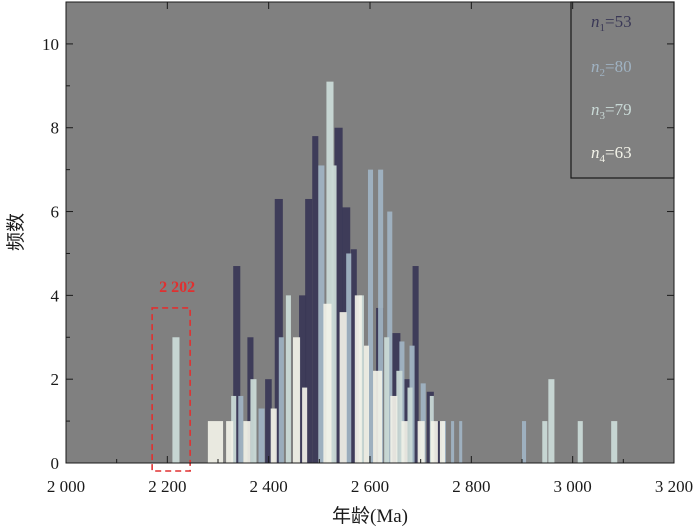 The image size is (700, 527). Describe the element at coordinates (370, 486) in the screenshot. I see `x-tick-label: 2 600` at that location.